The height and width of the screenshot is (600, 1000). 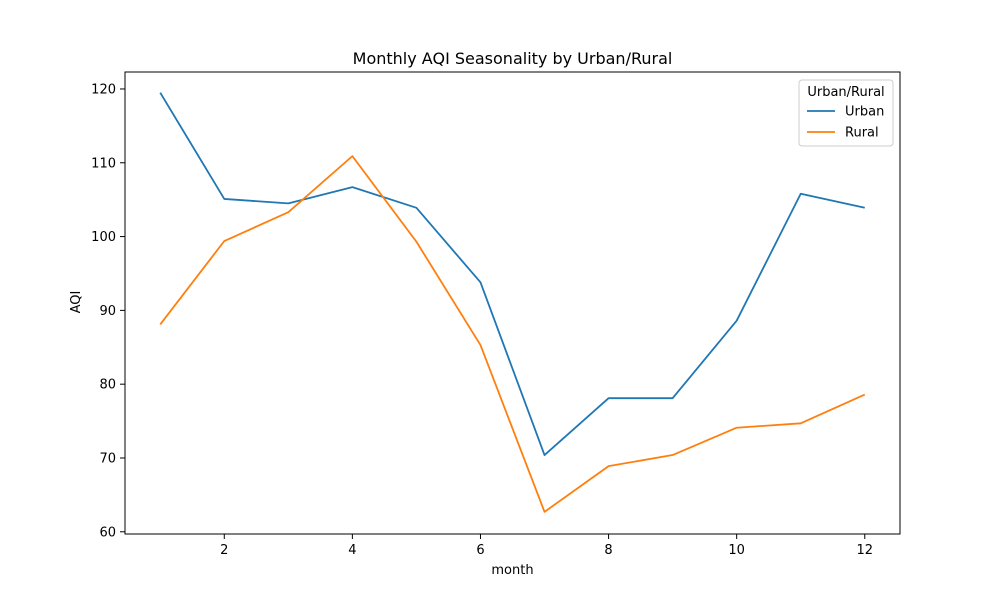 I want to click on y-tick-label: 60, so click(x=107, y=532).